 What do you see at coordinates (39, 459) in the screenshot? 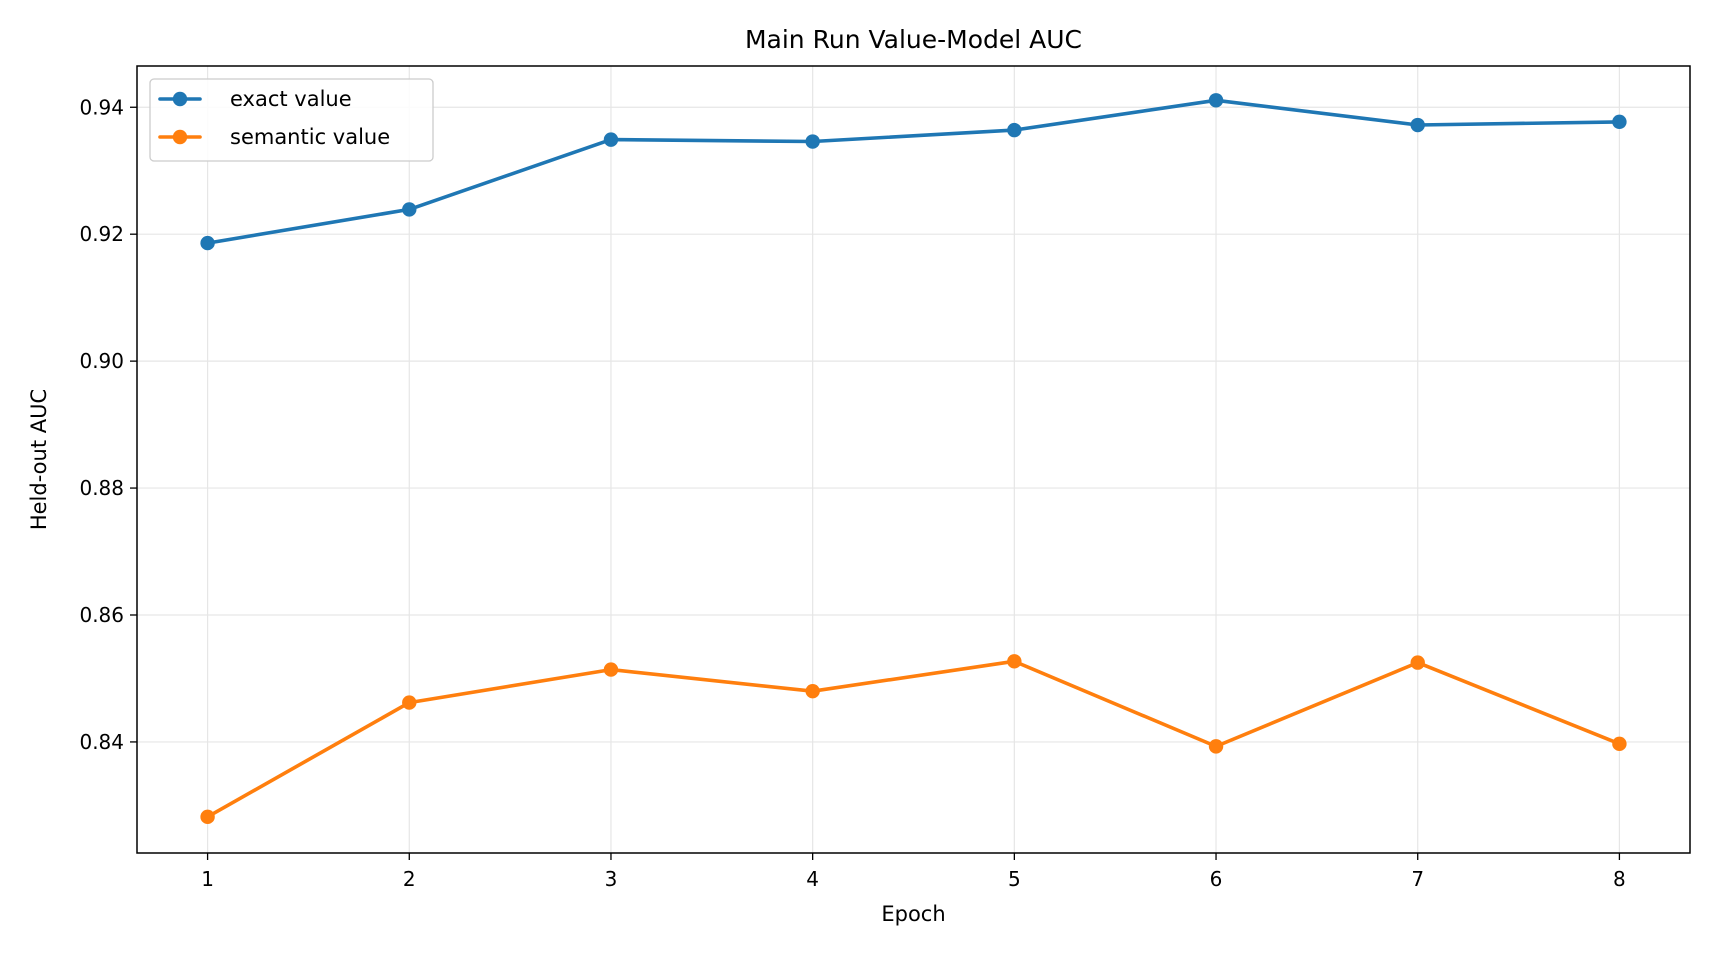
I see `y-axis-label: Held-out AUC` at bounding box center [39, 459].